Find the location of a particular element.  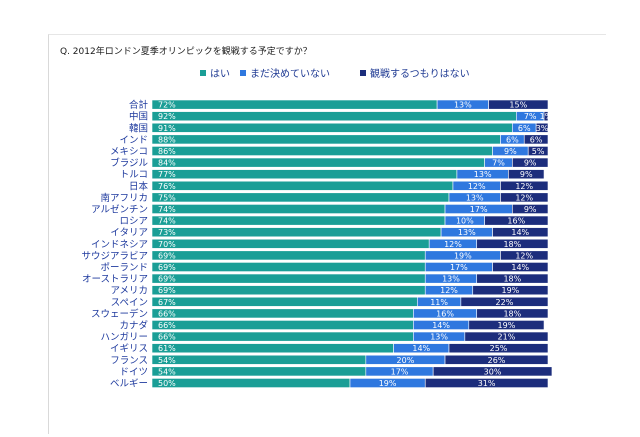

category-label: ポーランド is located at coordinates (124, 268).